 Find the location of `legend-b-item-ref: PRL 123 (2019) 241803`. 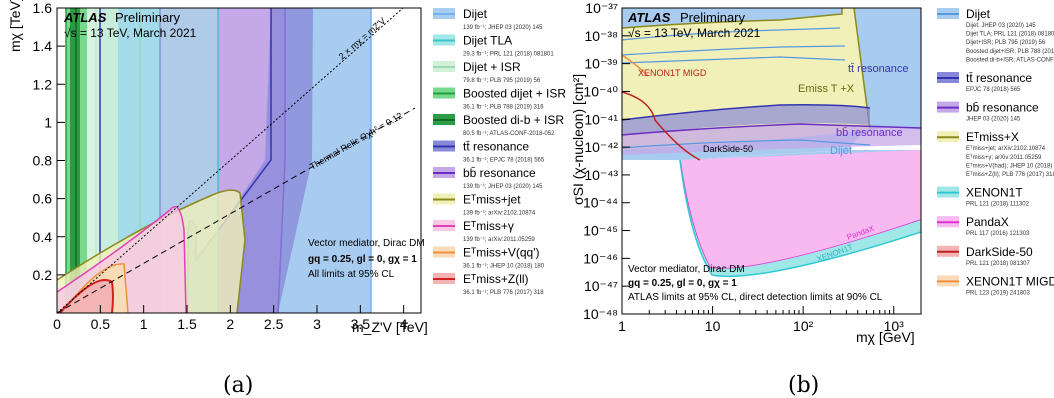

legend-b-item-ref: PRL 123 (2019) 241803 is located at coordinates (998, 293).